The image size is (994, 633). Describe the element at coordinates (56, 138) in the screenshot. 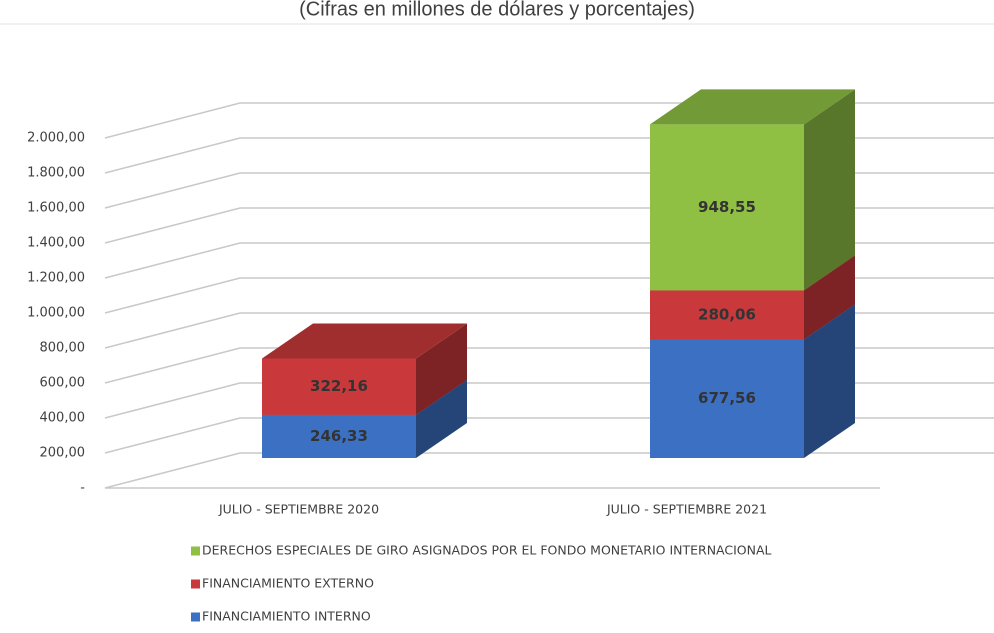

I see `y-tick-label: 2.000,00` at that location.